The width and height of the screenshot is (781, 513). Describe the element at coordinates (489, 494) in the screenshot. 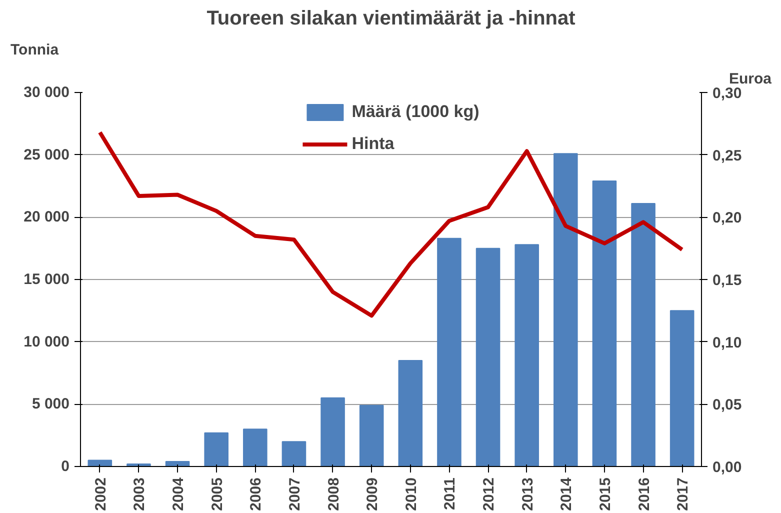

I see `x-tick-label: 2012` at that location.